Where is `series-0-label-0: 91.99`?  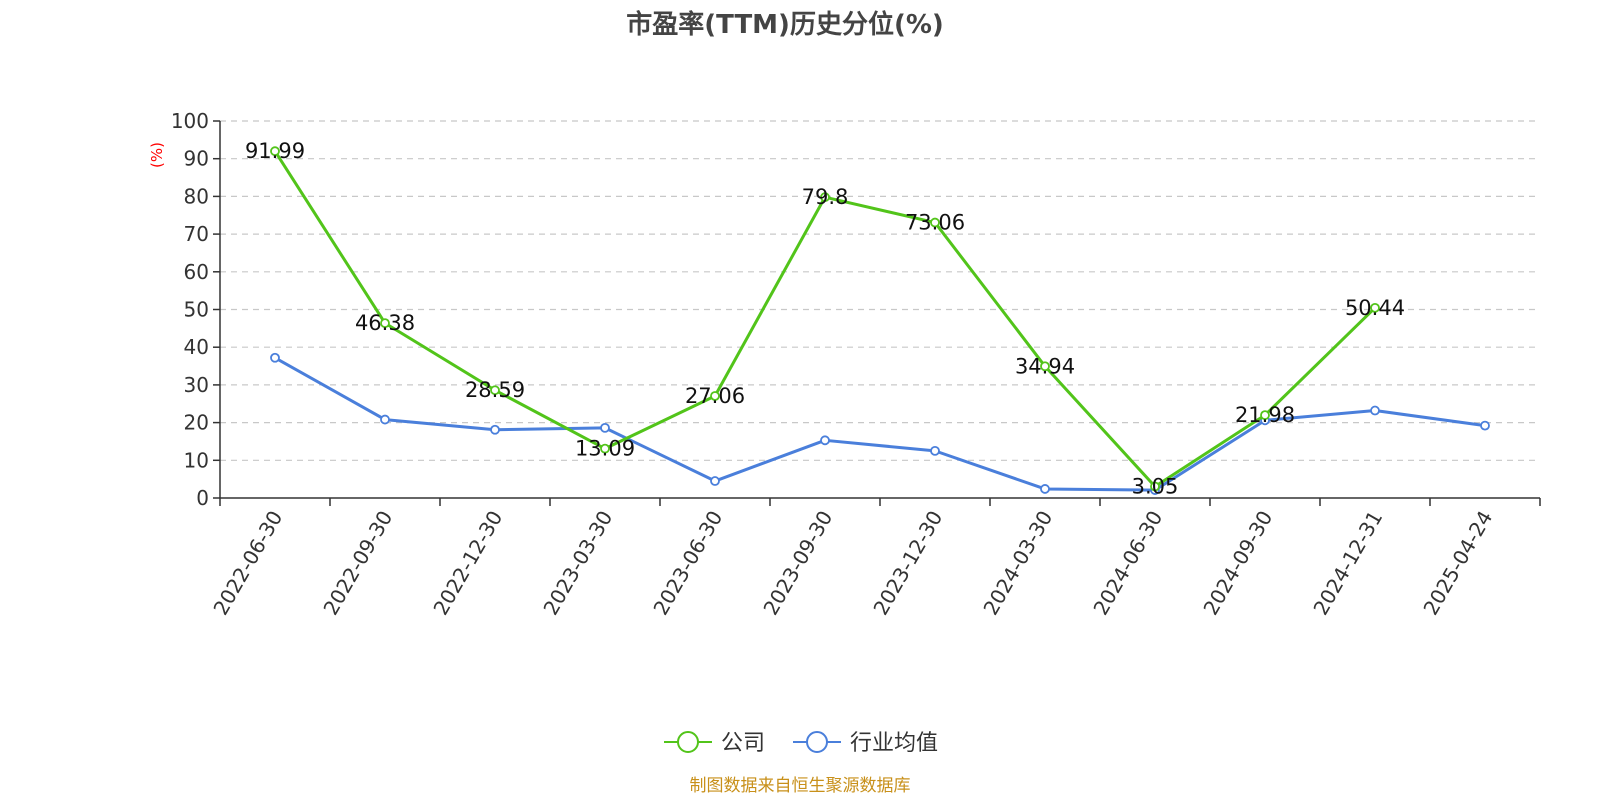
series-0-label-0: 91.99 is located at coordinates (275, 151).